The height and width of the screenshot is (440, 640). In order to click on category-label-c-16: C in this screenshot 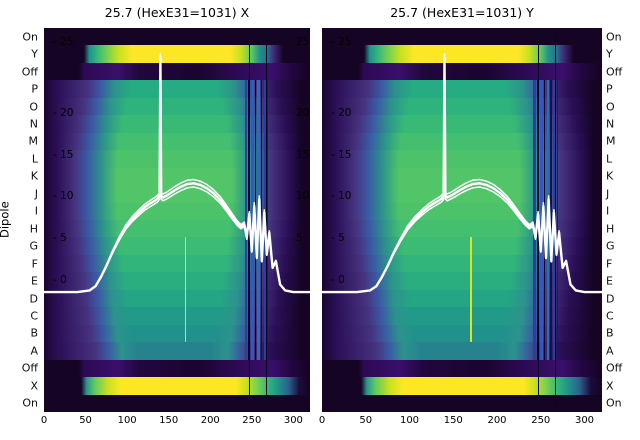, I will do `click(34, 316)`.